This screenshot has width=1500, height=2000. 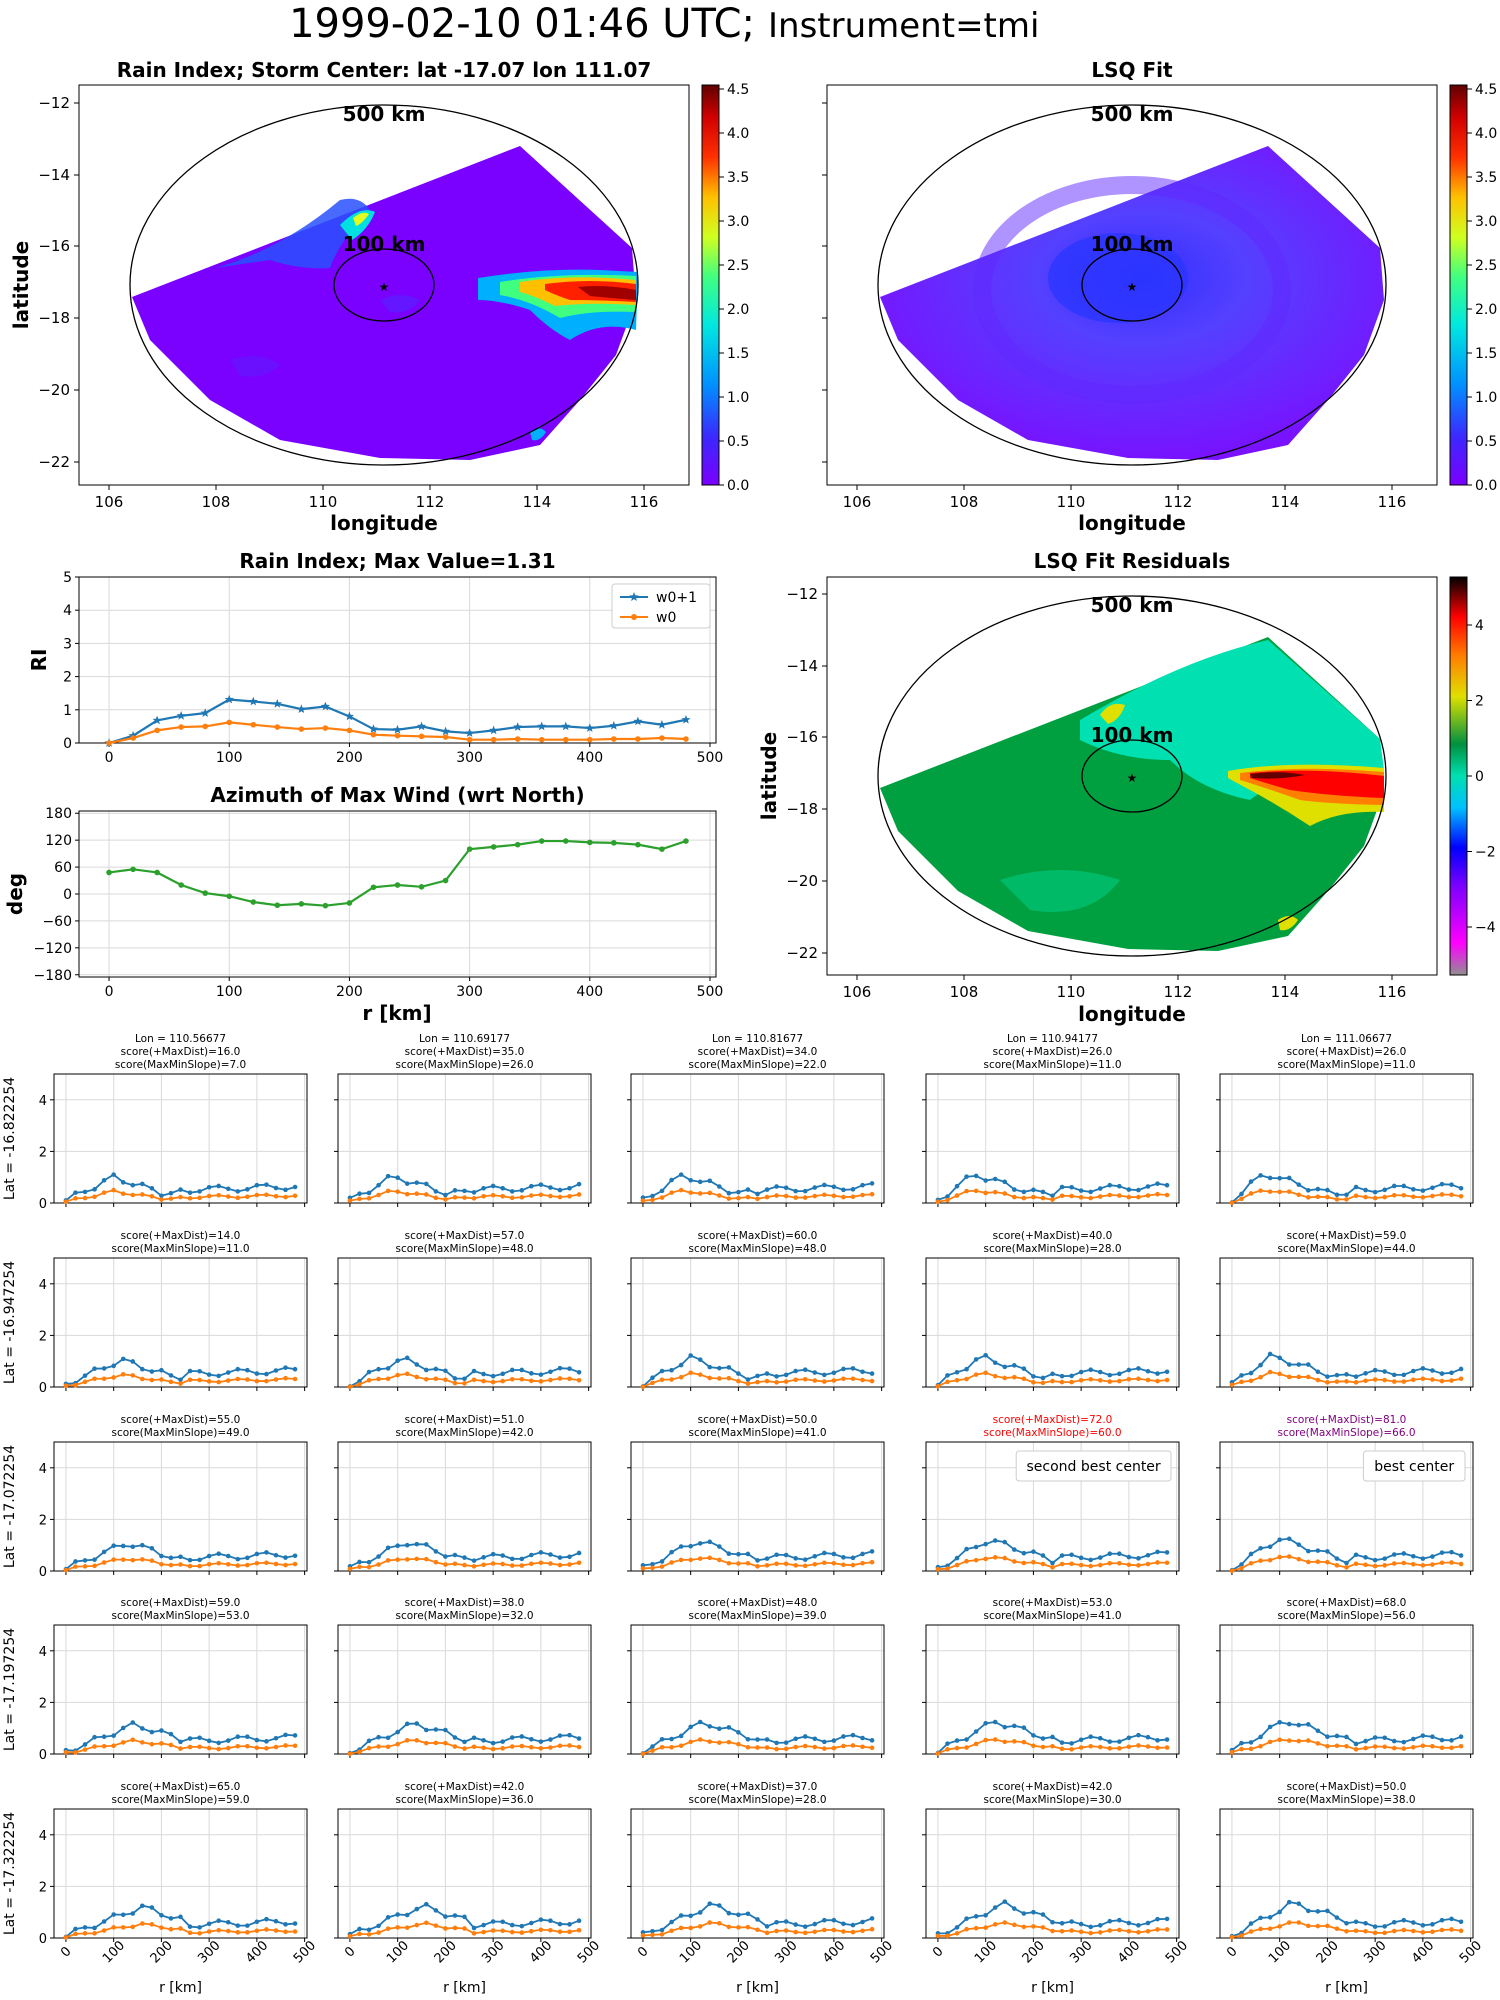 I want to click on x-tick: 500, so click(x=1177, y=1887).